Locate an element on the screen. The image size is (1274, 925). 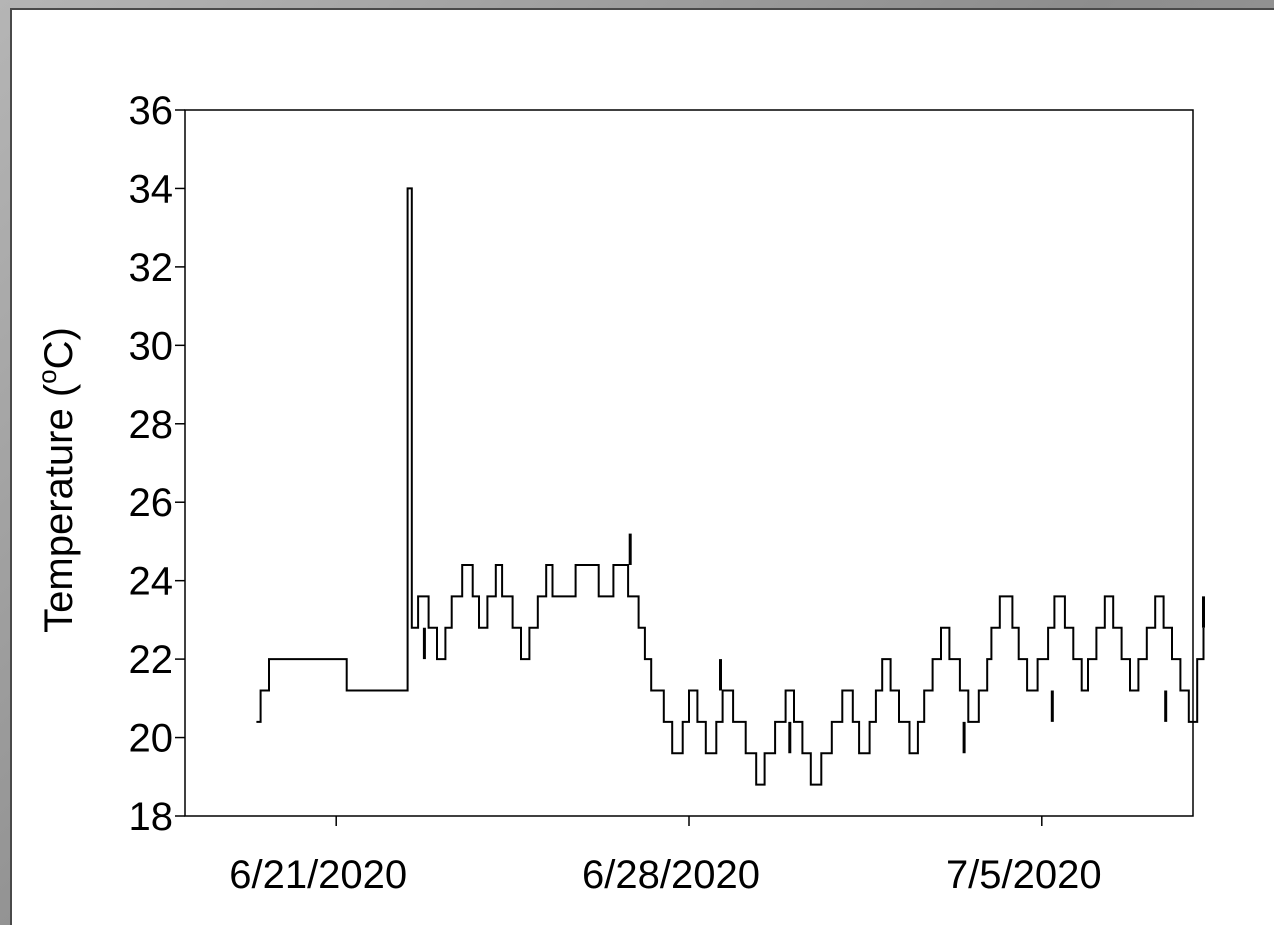
x-tick-label: 7/5/2020 is located at coordinates (1024, 875).